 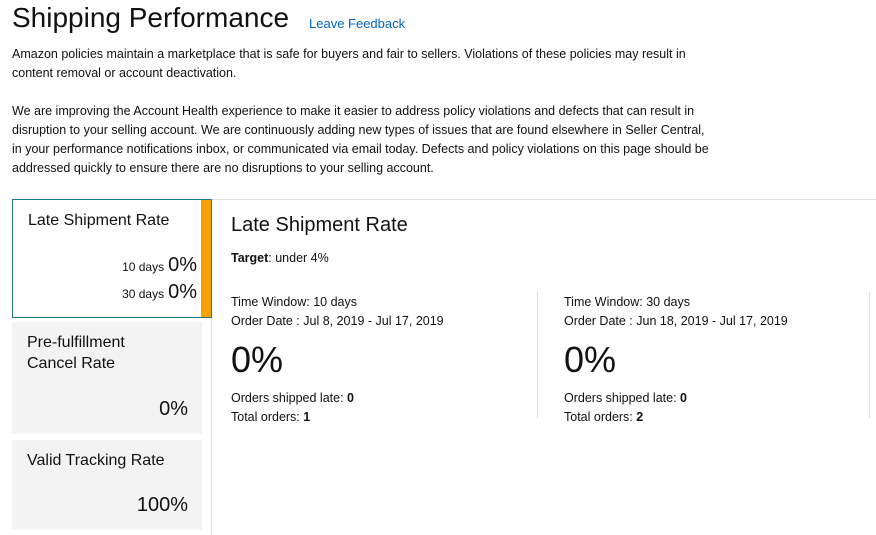 I want to click on card-value: 100%, so click(x=162, y=505).